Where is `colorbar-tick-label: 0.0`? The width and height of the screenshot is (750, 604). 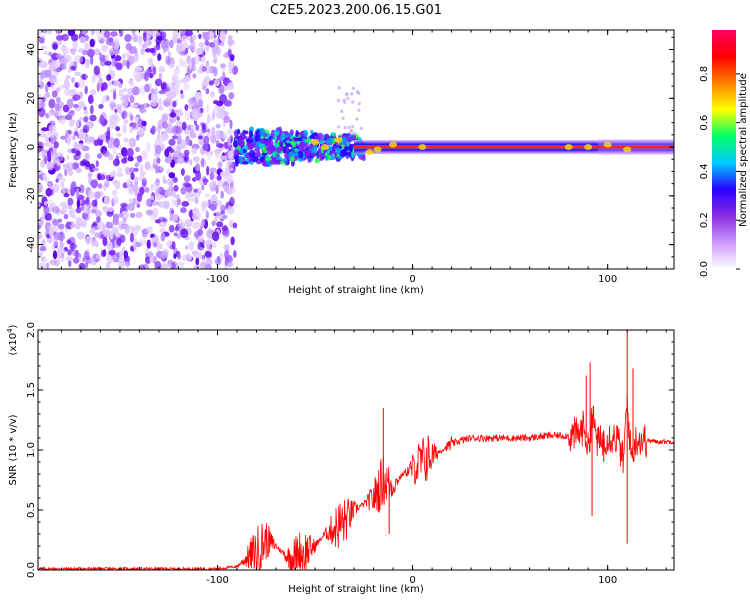
colorbar-tick-label: 0.0 is located at coordinates (704, 269).